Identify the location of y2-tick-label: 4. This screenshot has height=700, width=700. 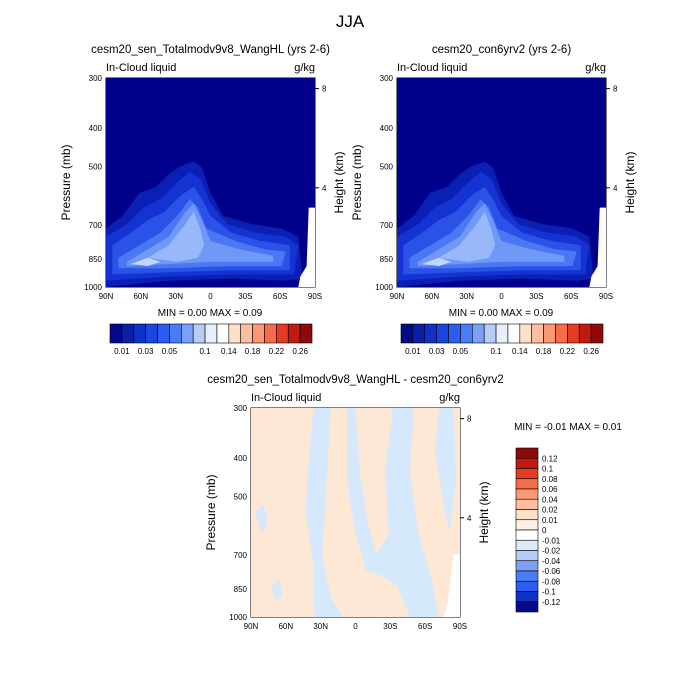
(324, 188).